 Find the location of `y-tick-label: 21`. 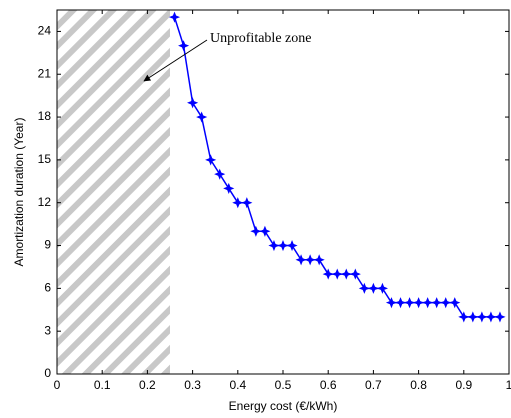

y-tick-label: 21 is located at coordinates (45, 73).